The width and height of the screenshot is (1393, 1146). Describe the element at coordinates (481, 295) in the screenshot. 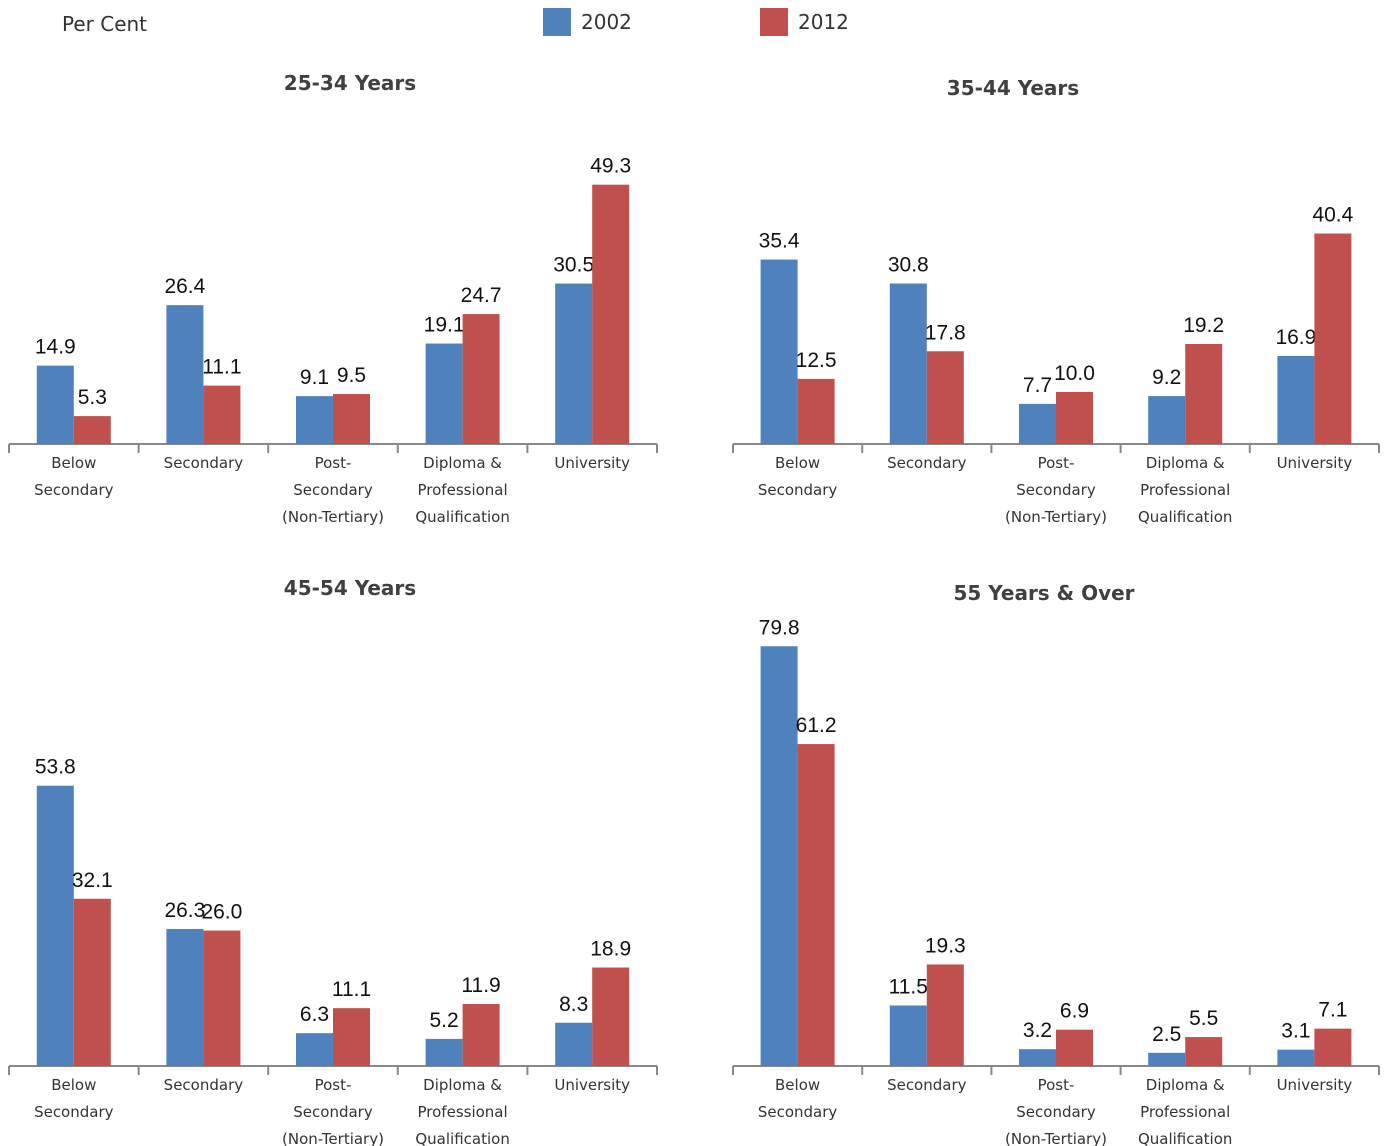

I see `data-label-2012: 24.7` at that location.